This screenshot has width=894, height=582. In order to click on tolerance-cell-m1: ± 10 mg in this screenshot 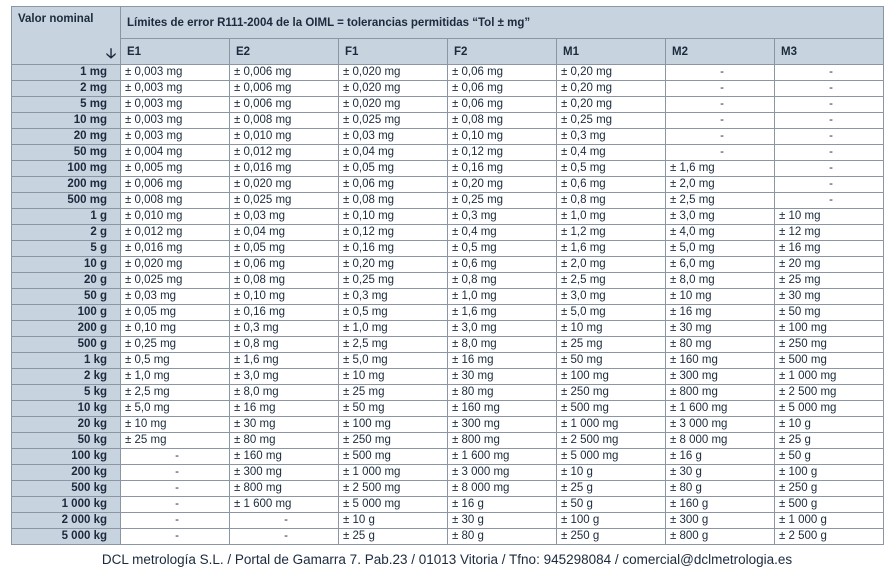, I will do `click(611, 328)`.